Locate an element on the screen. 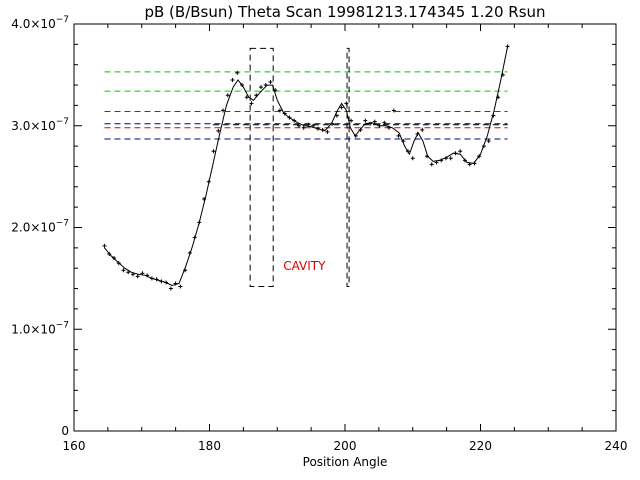 The image size is (640, 480). y-tick-label: 4.0×10⁻⁷ is located at coordinates (40, 23).